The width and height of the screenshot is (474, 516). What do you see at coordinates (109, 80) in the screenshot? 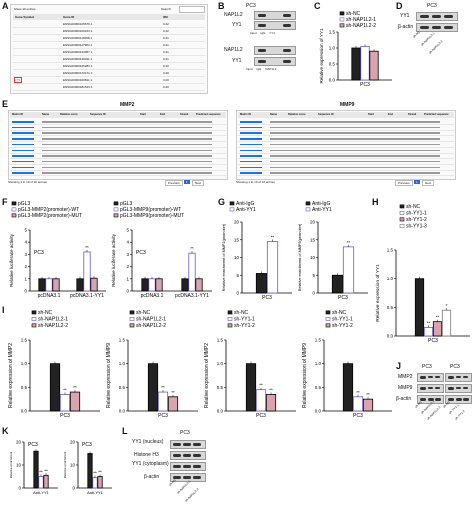
I see `table-row: YY1 ENSG00000100811.1 0.20` at bounding box center [109, 80].